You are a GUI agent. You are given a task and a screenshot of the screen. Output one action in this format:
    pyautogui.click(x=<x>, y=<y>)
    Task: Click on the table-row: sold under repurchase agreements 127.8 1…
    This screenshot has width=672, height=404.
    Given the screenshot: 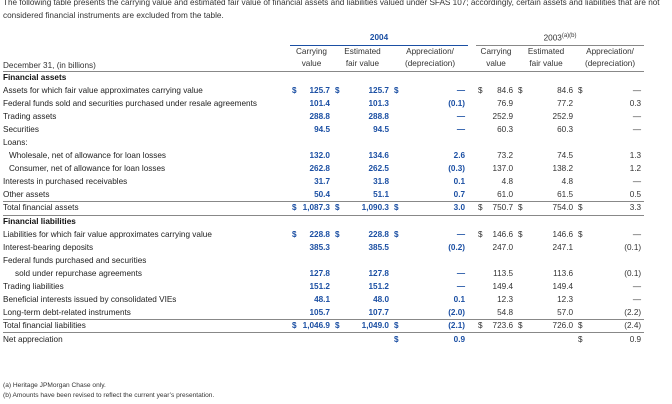 What is the action you would take?
    pyautogui.click(x=328, y=273)
    